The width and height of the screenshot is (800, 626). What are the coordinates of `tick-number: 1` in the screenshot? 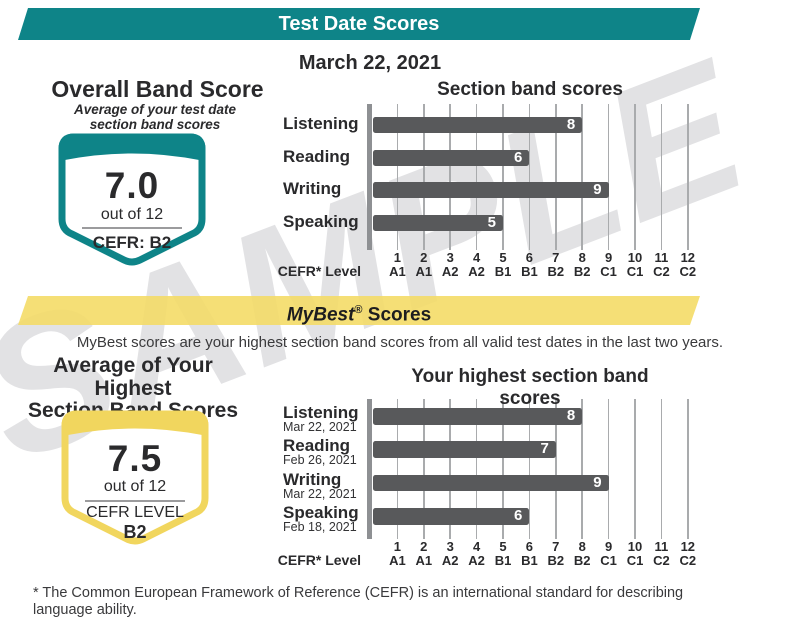 It's located at (397, 546).